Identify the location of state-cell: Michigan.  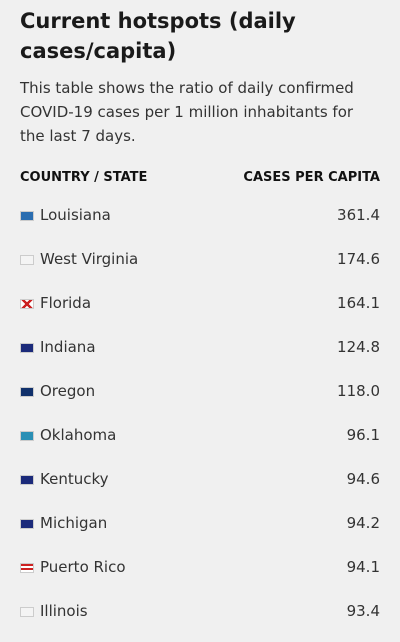
(107, 523).